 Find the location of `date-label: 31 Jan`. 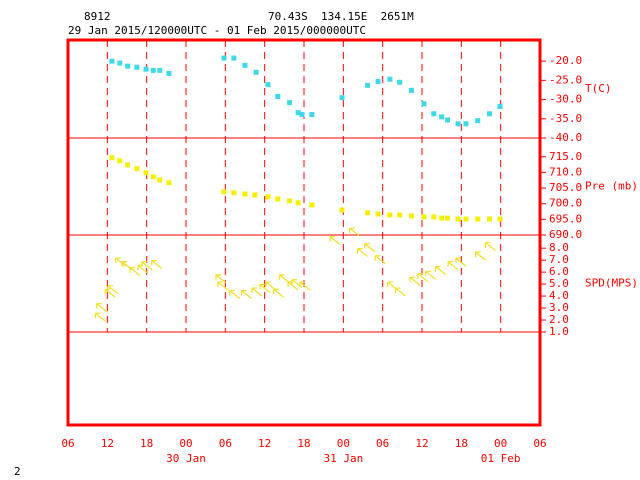

date-label: 31 Jan is located at coordinates (343, 458).